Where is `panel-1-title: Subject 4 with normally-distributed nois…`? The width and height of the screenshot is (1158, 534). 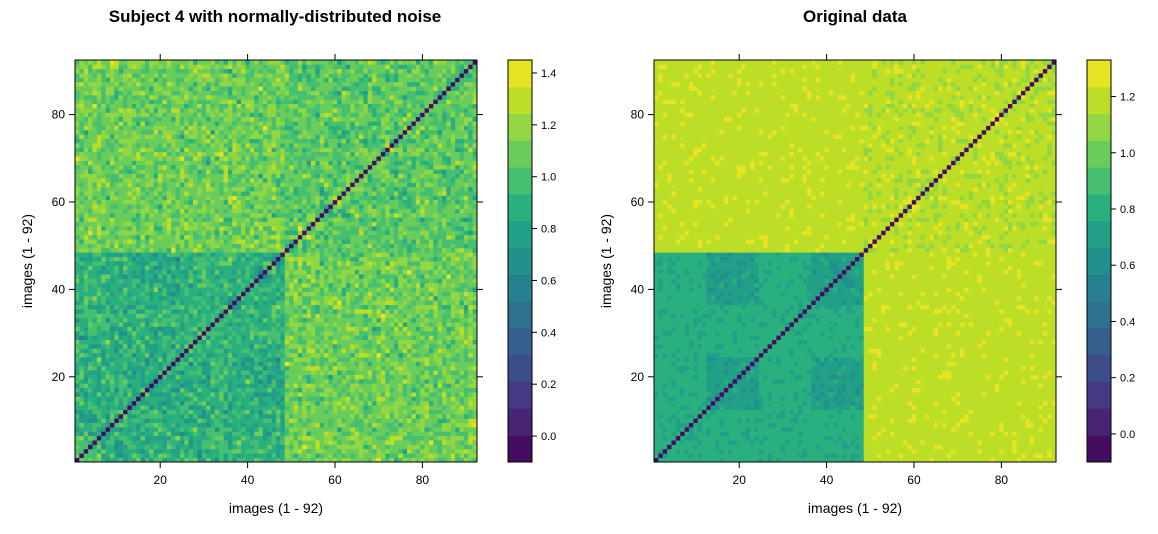 panel-1-title: Subject 4 with normally-distributed nois… is located at coordinates (275, 16).